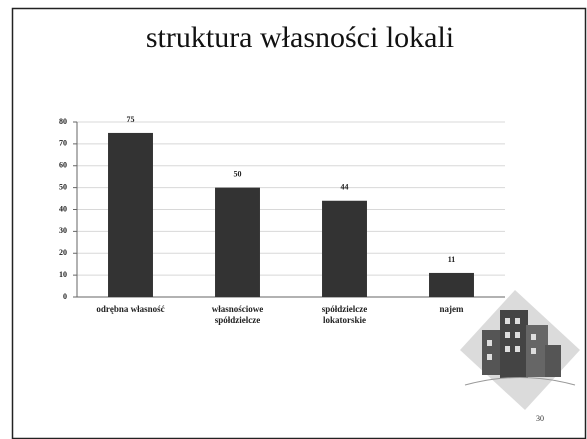 The image size is (587, 439). I want to click on chart-title: struktura własności lokali, so click(300, 37).